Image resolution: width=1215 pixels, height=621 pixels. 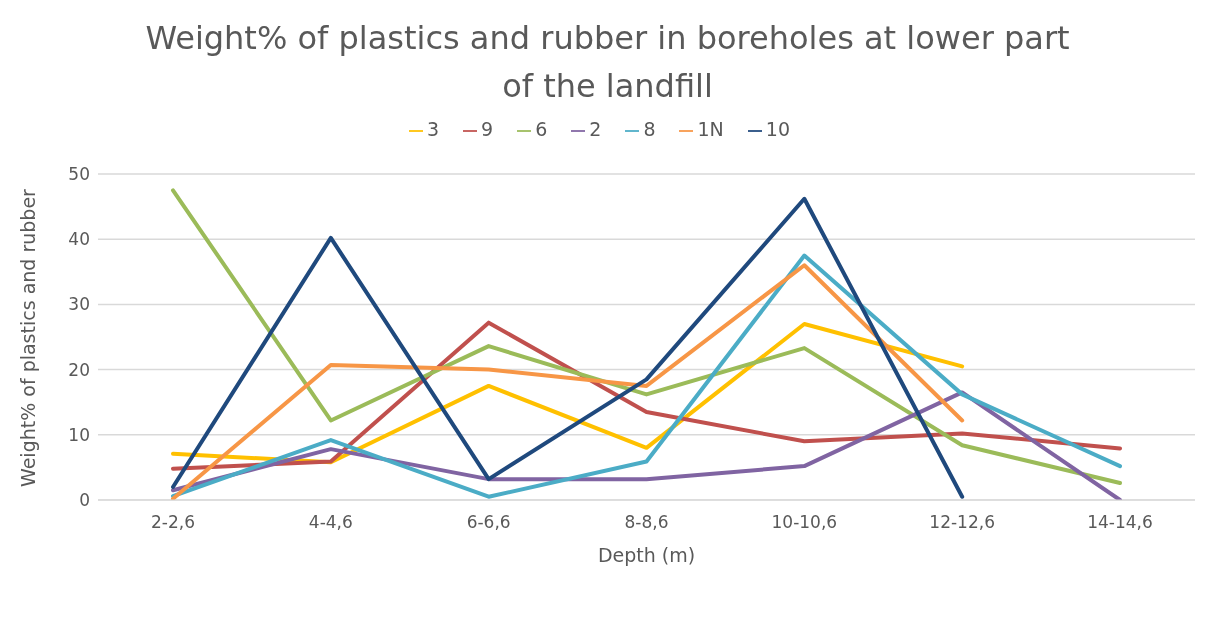 What do you see at coordinates (84, 500) in the screenshot?
I see `y-tick-label: 0` at bounding box center [84, 500].